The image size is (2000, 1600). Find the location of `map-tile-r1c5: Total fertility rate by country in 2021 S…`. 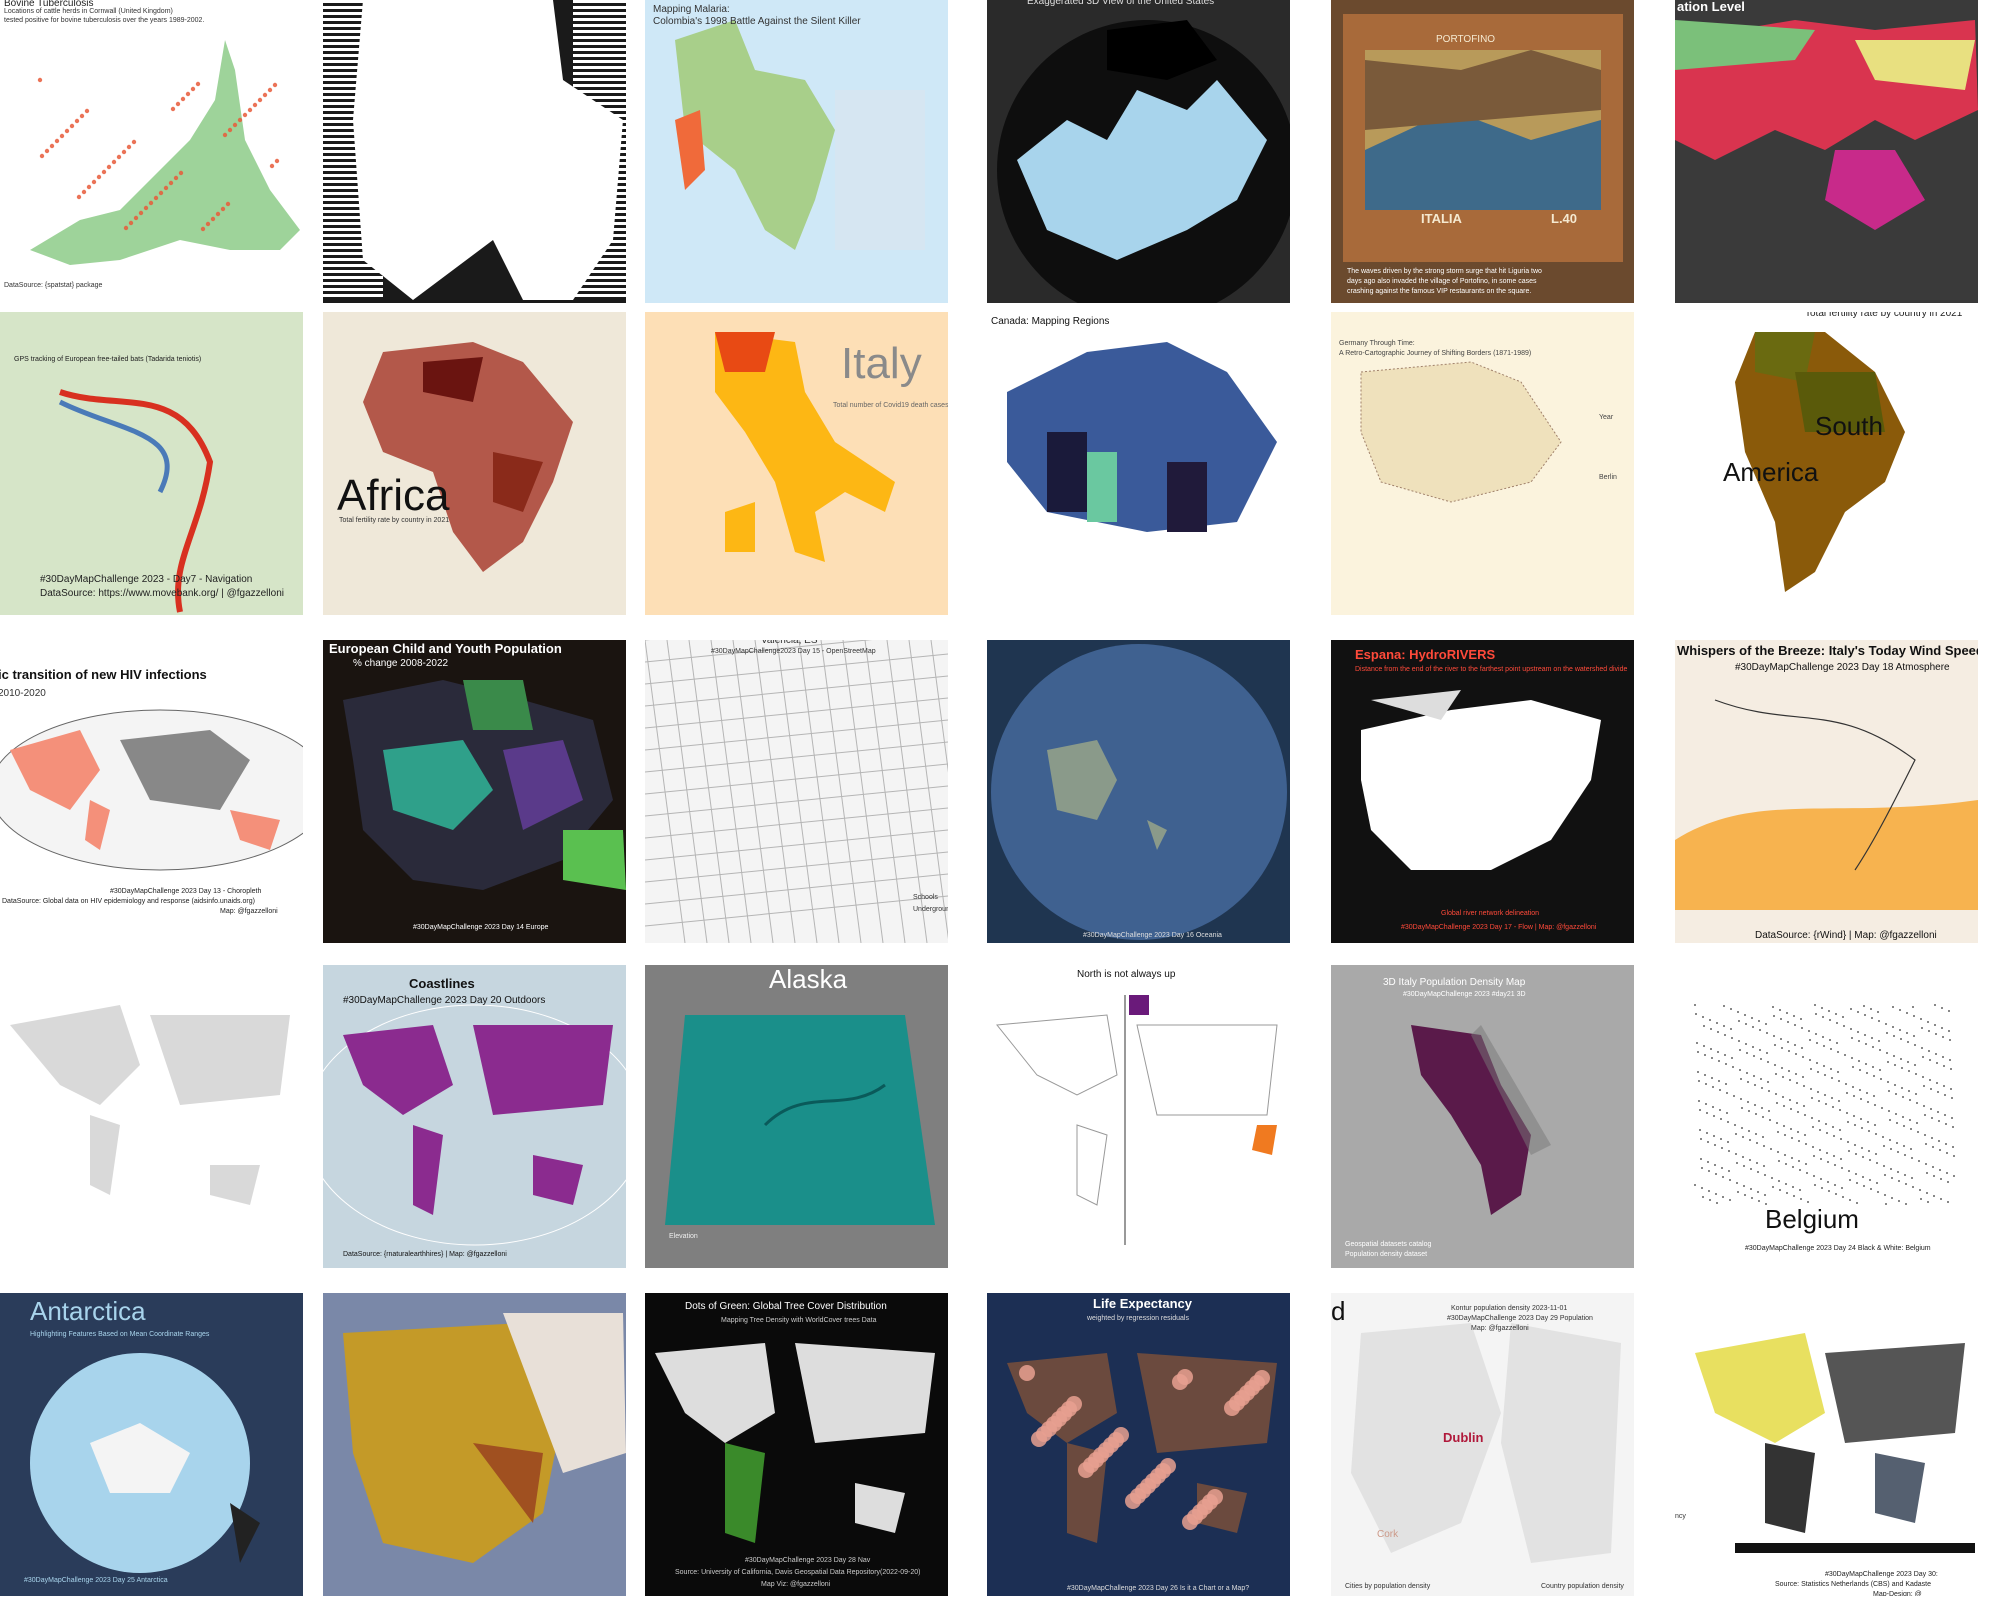

map-tile-r1c5: Total fertility rate by country in 2021 S… is located at coordinates (1826, 463).